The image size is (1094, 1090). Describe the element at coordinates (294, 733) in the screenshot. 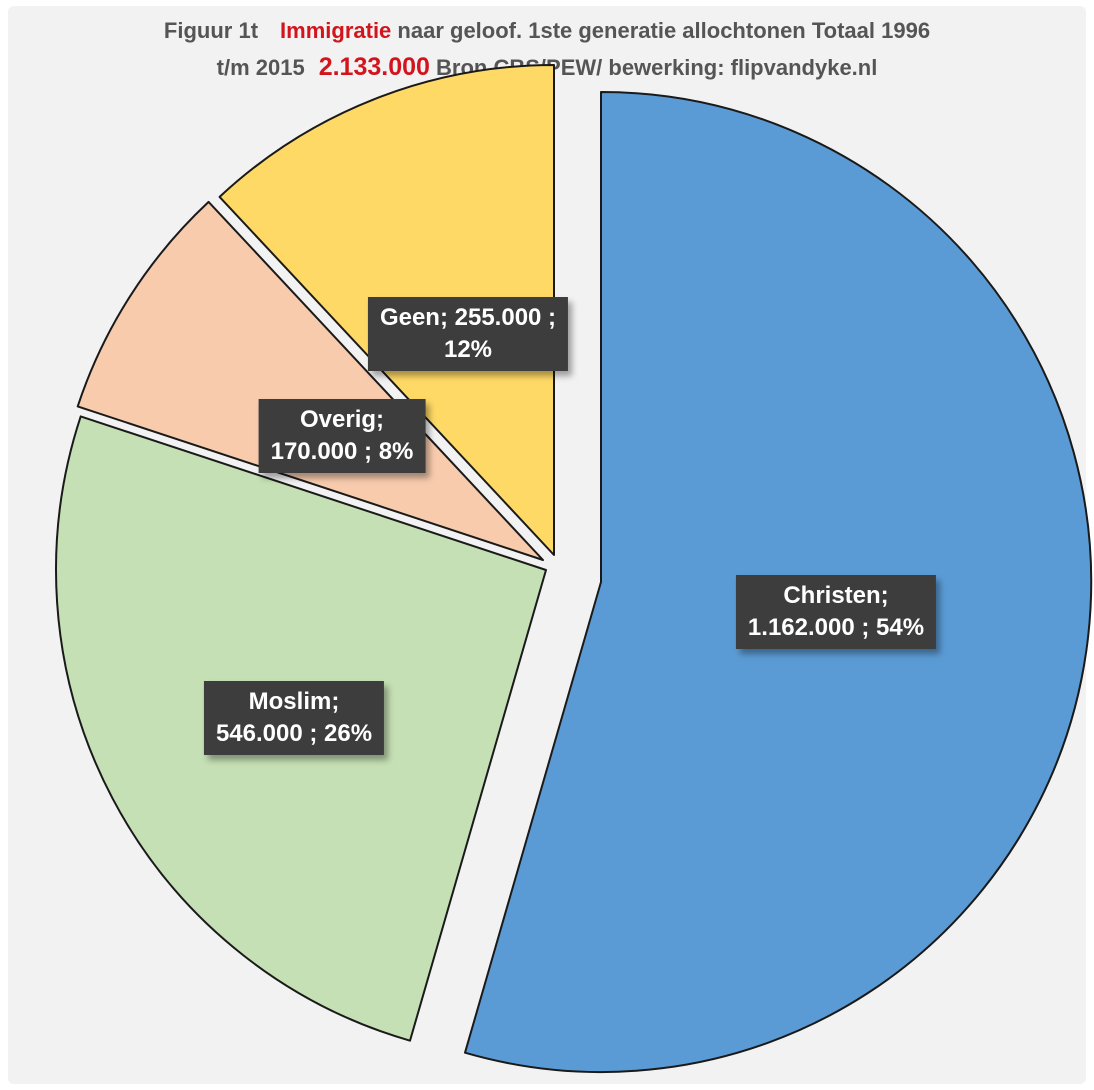

I see `data-label-line-2: 546.000 ; 26%` at that location.